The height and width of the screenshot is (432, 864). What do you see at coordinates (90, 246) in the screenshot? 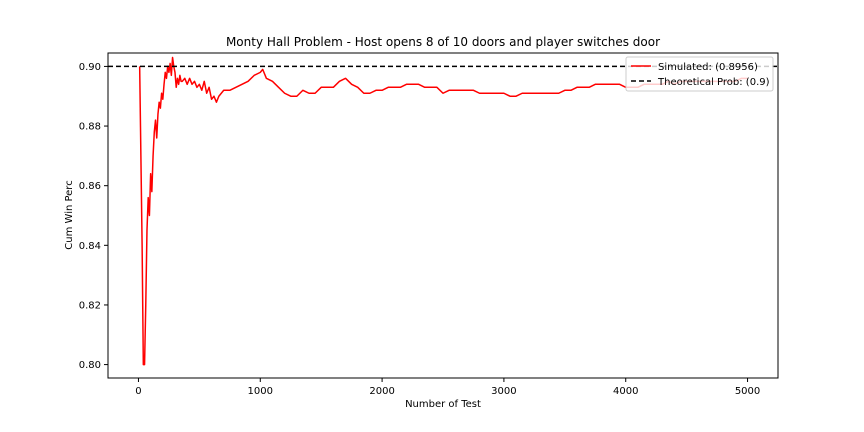
I see `y-tick-label: 0.84` at bounding box center [90, 246].